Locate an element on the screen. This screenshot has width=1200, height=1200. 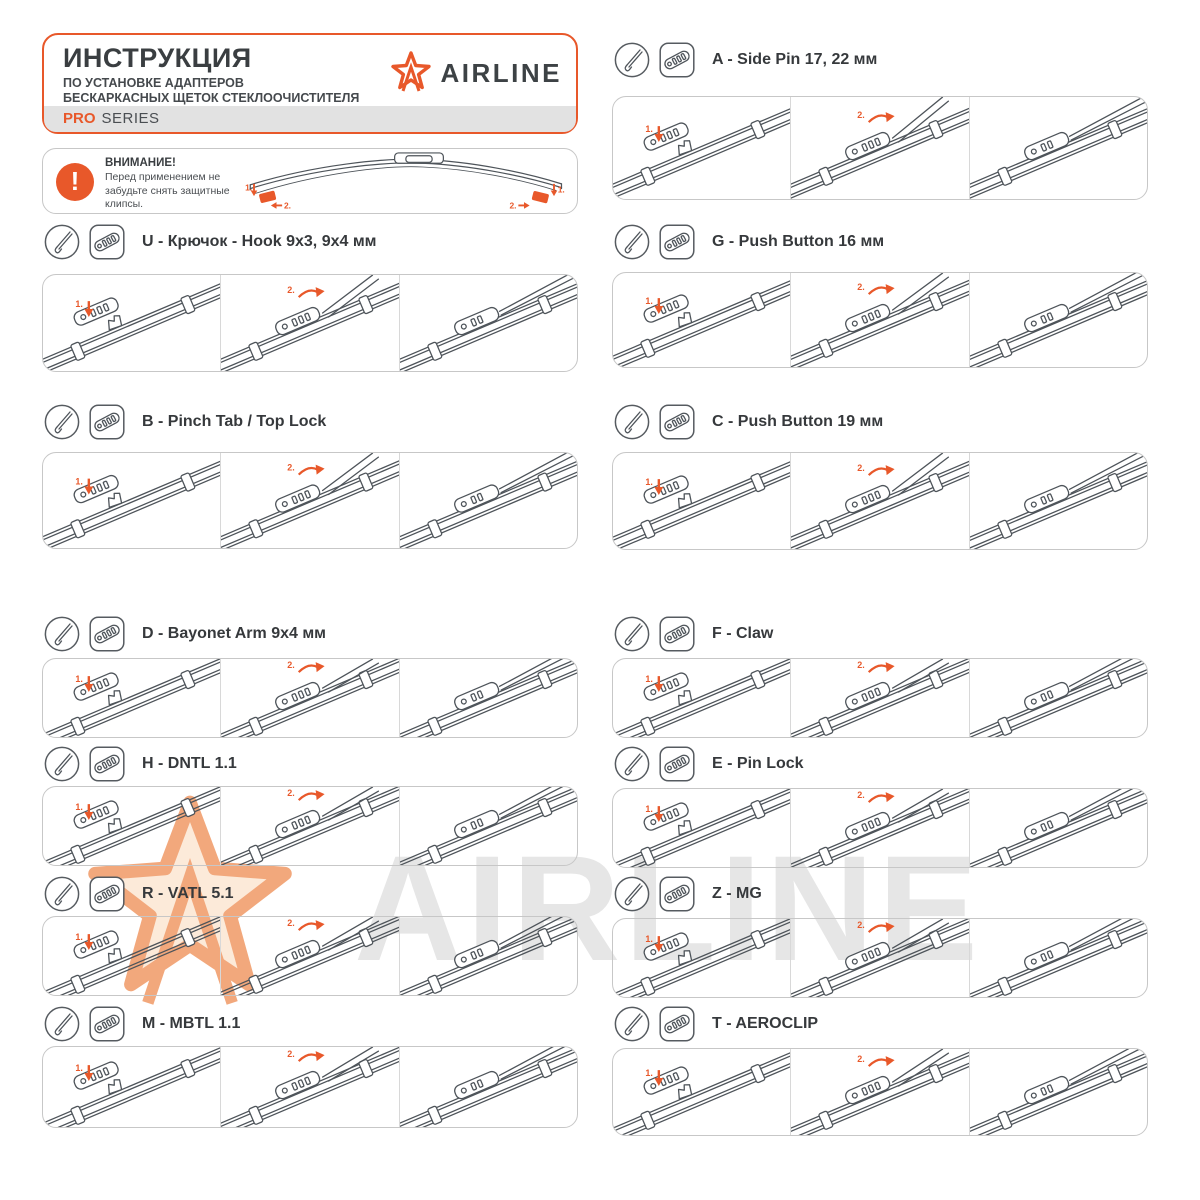
page-title: ИНСТРУКЦИЯ is located at coordinates (157, 58).